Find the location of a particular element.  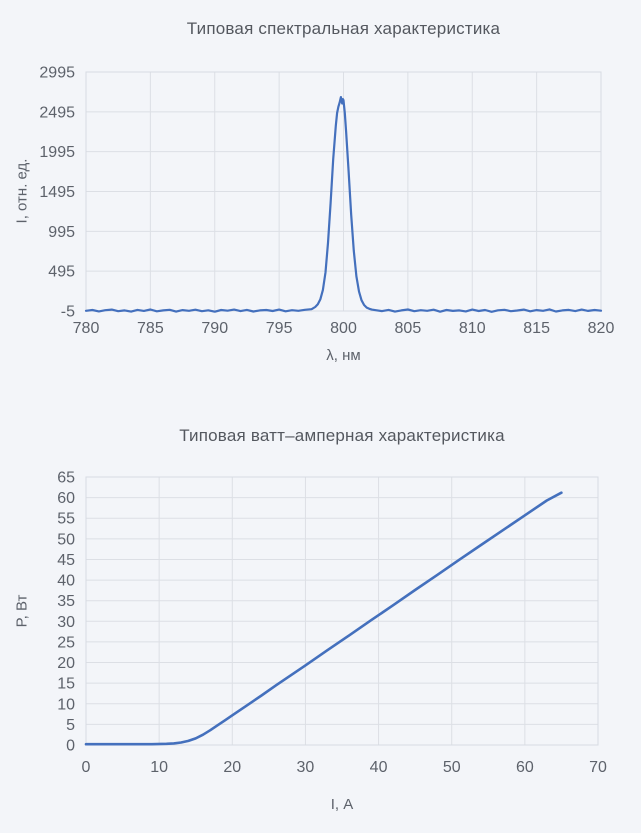

y-tick-label: 30 is located at coordinates (66, 622).